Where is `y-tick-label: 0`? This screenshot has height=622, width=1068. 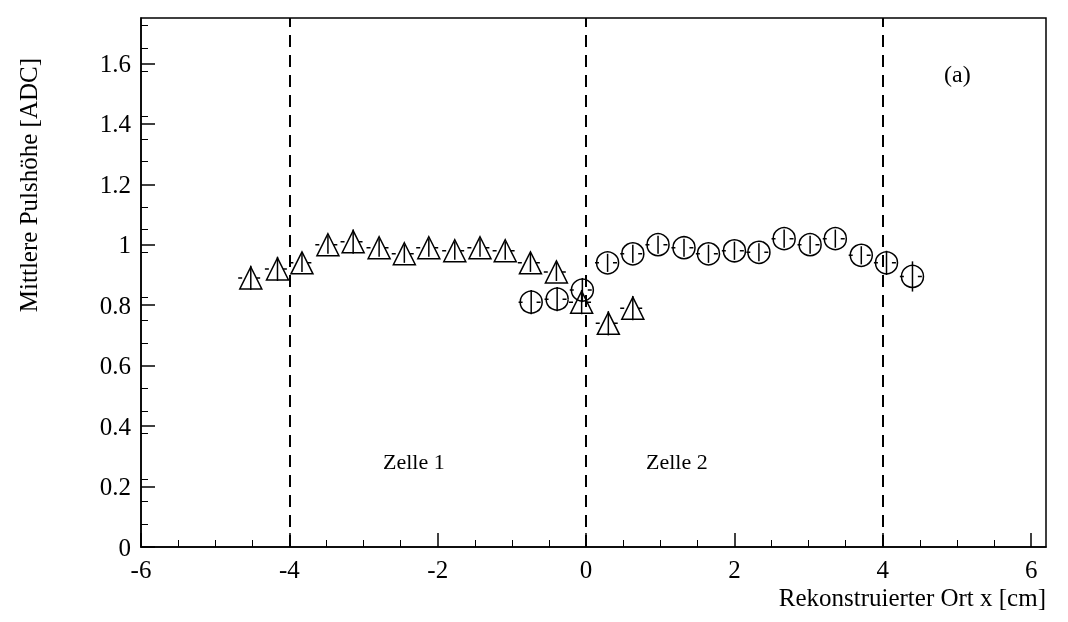 y-tick-label: 0 is located at coordinates (124, 547).